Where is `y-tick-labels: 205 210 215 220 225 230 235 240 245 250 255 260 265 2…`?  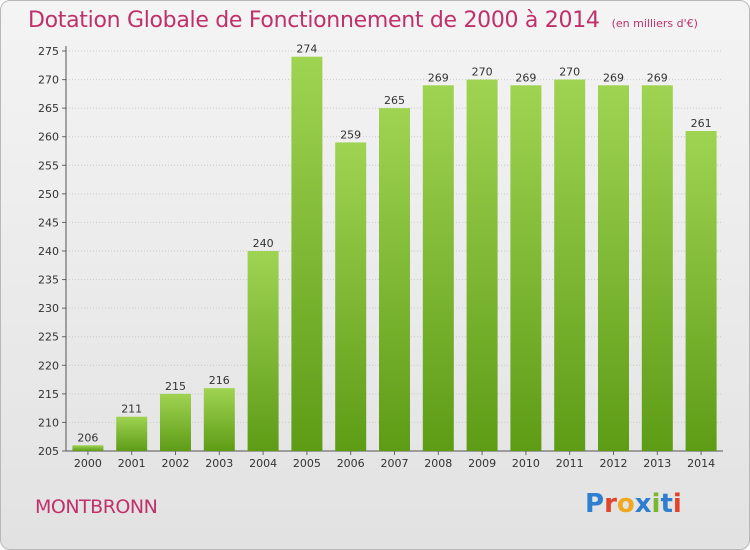
y-tick-labels: 205 210 215 220 225 230 235 240 245 250 255 260 265 2… is located at coordinates (48, 251).